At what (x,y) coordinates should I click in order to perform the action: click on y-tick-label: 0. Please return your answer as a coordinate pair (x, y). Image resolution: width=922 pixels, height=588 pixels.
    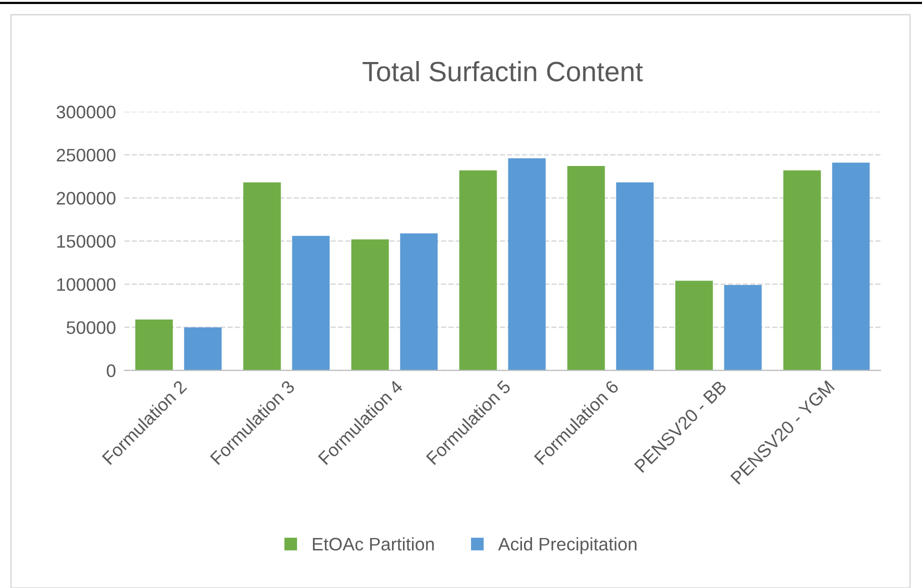
    Looking at the image, I should click on (111, 371).